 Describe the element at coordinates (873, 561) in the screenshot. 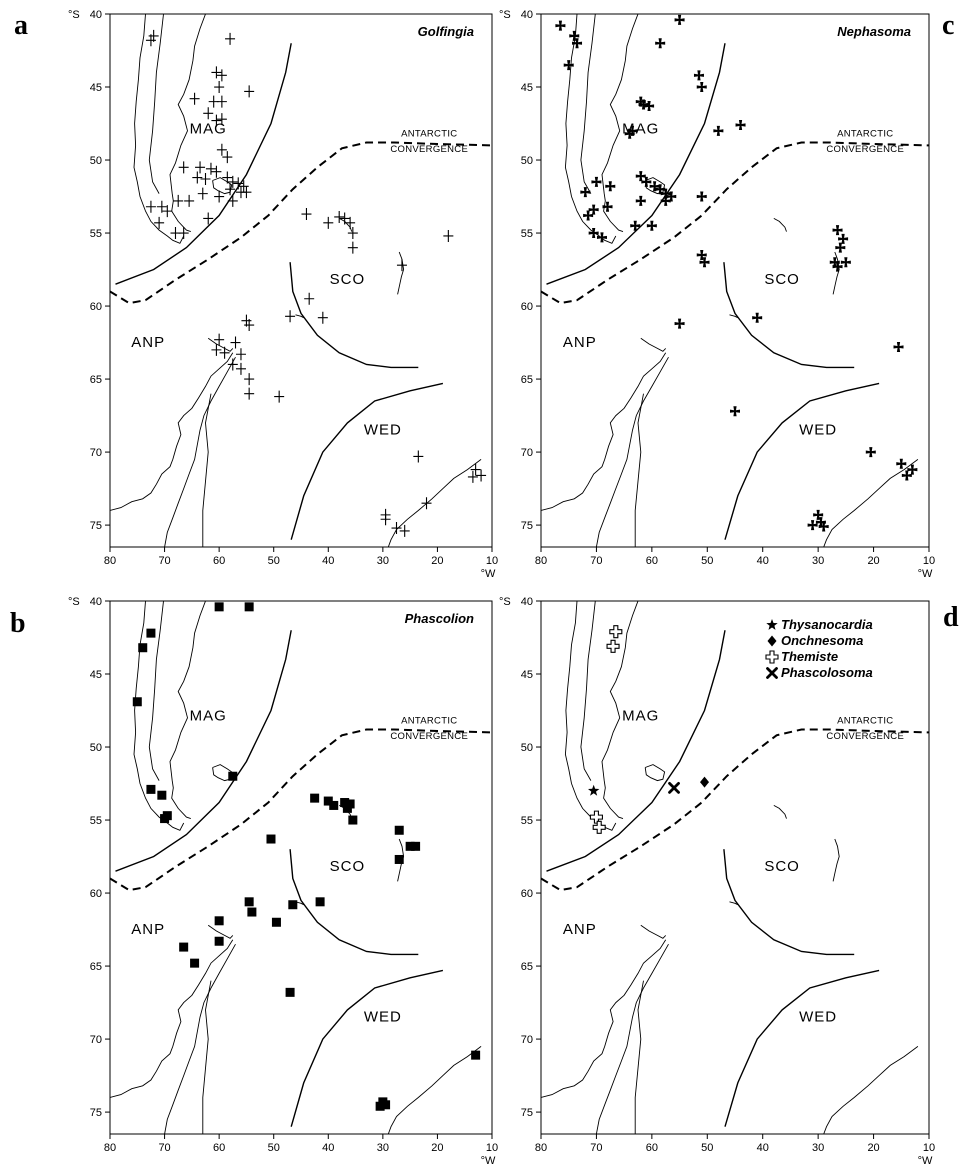

I see `lon-tick-label: 20` at that location.